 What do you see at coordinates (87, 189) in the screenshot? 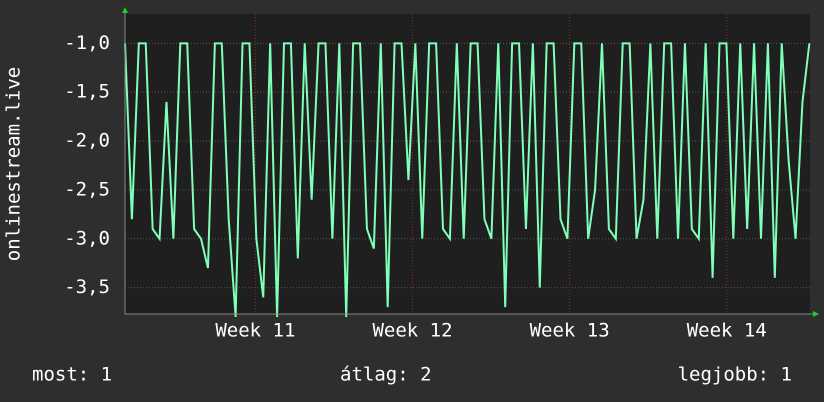
I see `y-tick-label: -2,5` at bounding box center [87, 189].